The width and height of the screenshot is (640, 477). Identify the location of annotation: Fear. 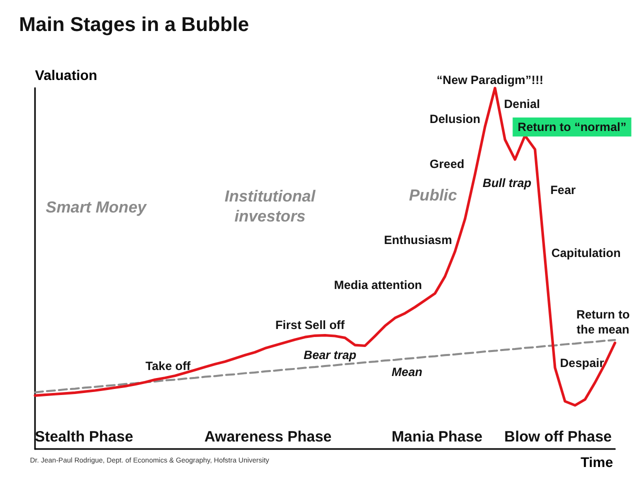
(563, 190).